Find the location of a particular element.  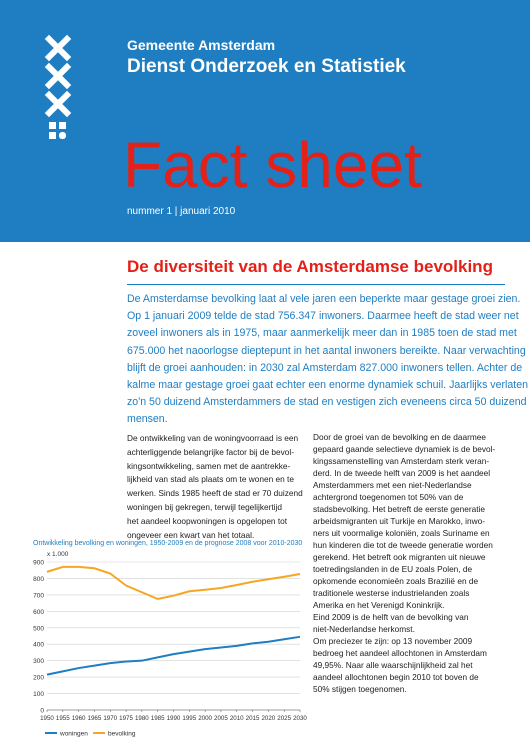

x-tick-label: 2010 is located at coordinates (237, 718).